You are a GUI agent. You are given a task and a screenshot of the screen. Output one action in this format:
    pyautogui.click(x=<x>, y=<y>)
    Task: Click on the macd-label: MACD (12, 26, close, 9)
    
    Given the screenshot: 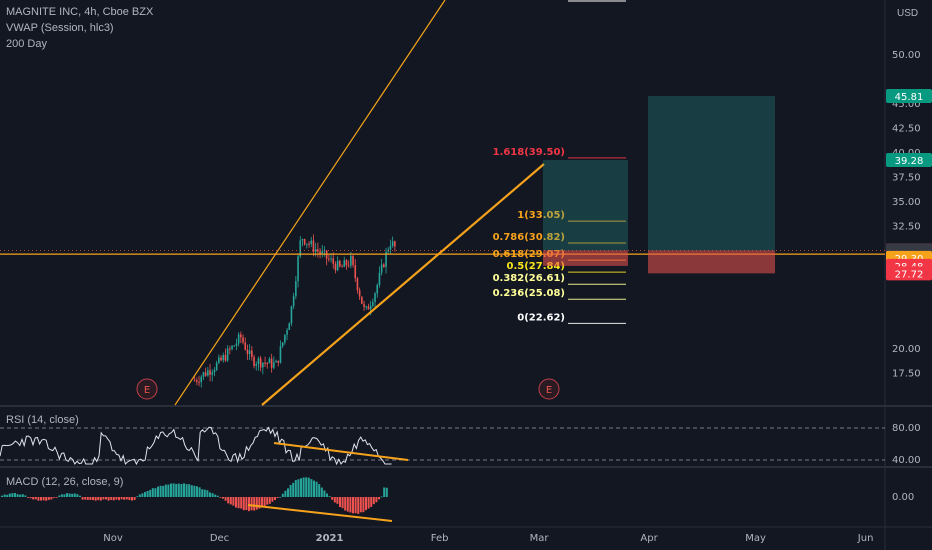 What is the action you would take?
    pyautogui.click(x=65, y=482)
    